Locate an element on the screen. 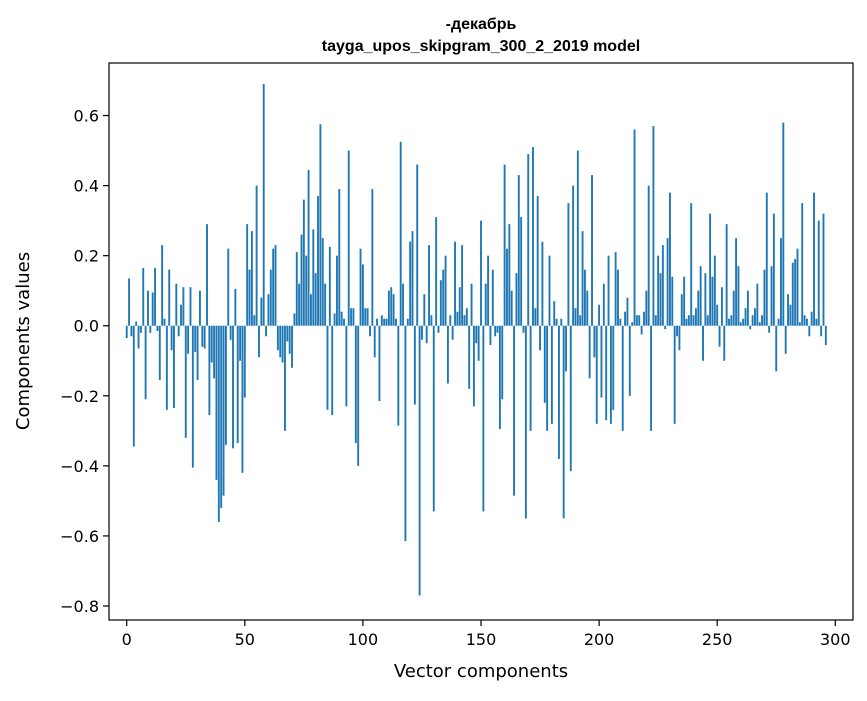  y-axis-label: Components values is located at coordinates (23, 341).